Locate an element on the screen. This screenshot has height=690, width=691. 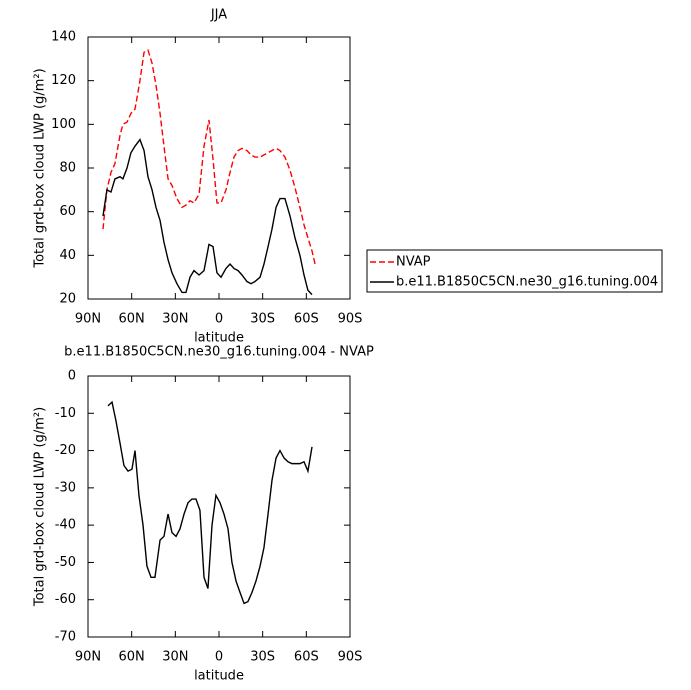
y-tick-label: -20 is located at coordinates (65, 450).